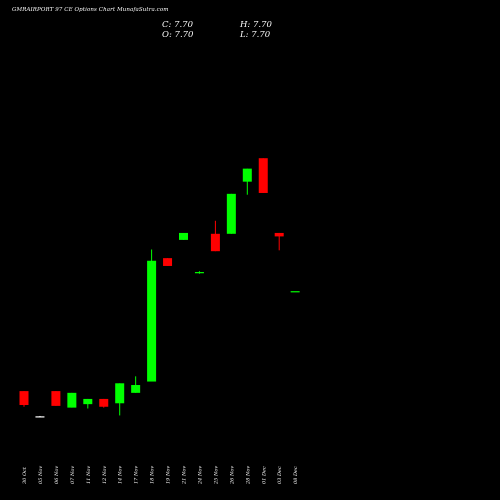 This screenshot has height=500, width=500. Describe the element at coordinates (280, 475) in the screenshot. I see `x-tick-label: 03 Dec` at that location.